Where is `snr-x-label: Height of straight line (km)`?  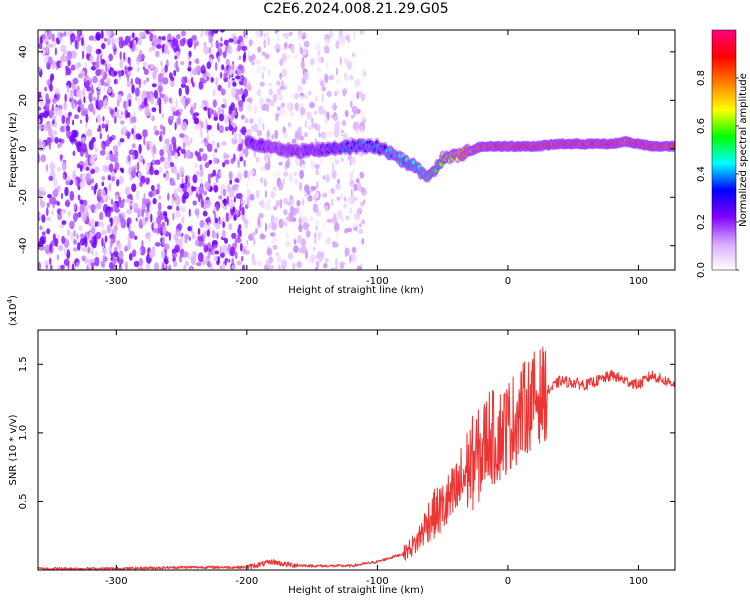
snr-x-label: Height of straight line (km) is located at coordinates (356, 590).